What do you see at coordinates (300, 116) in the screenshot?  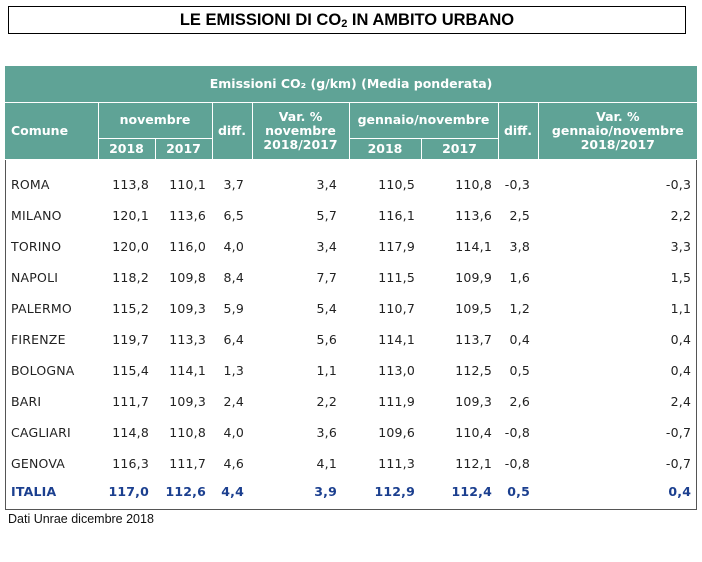 I see `header-var-novembre-line1: Var. %` at bounding box center [300, 116].